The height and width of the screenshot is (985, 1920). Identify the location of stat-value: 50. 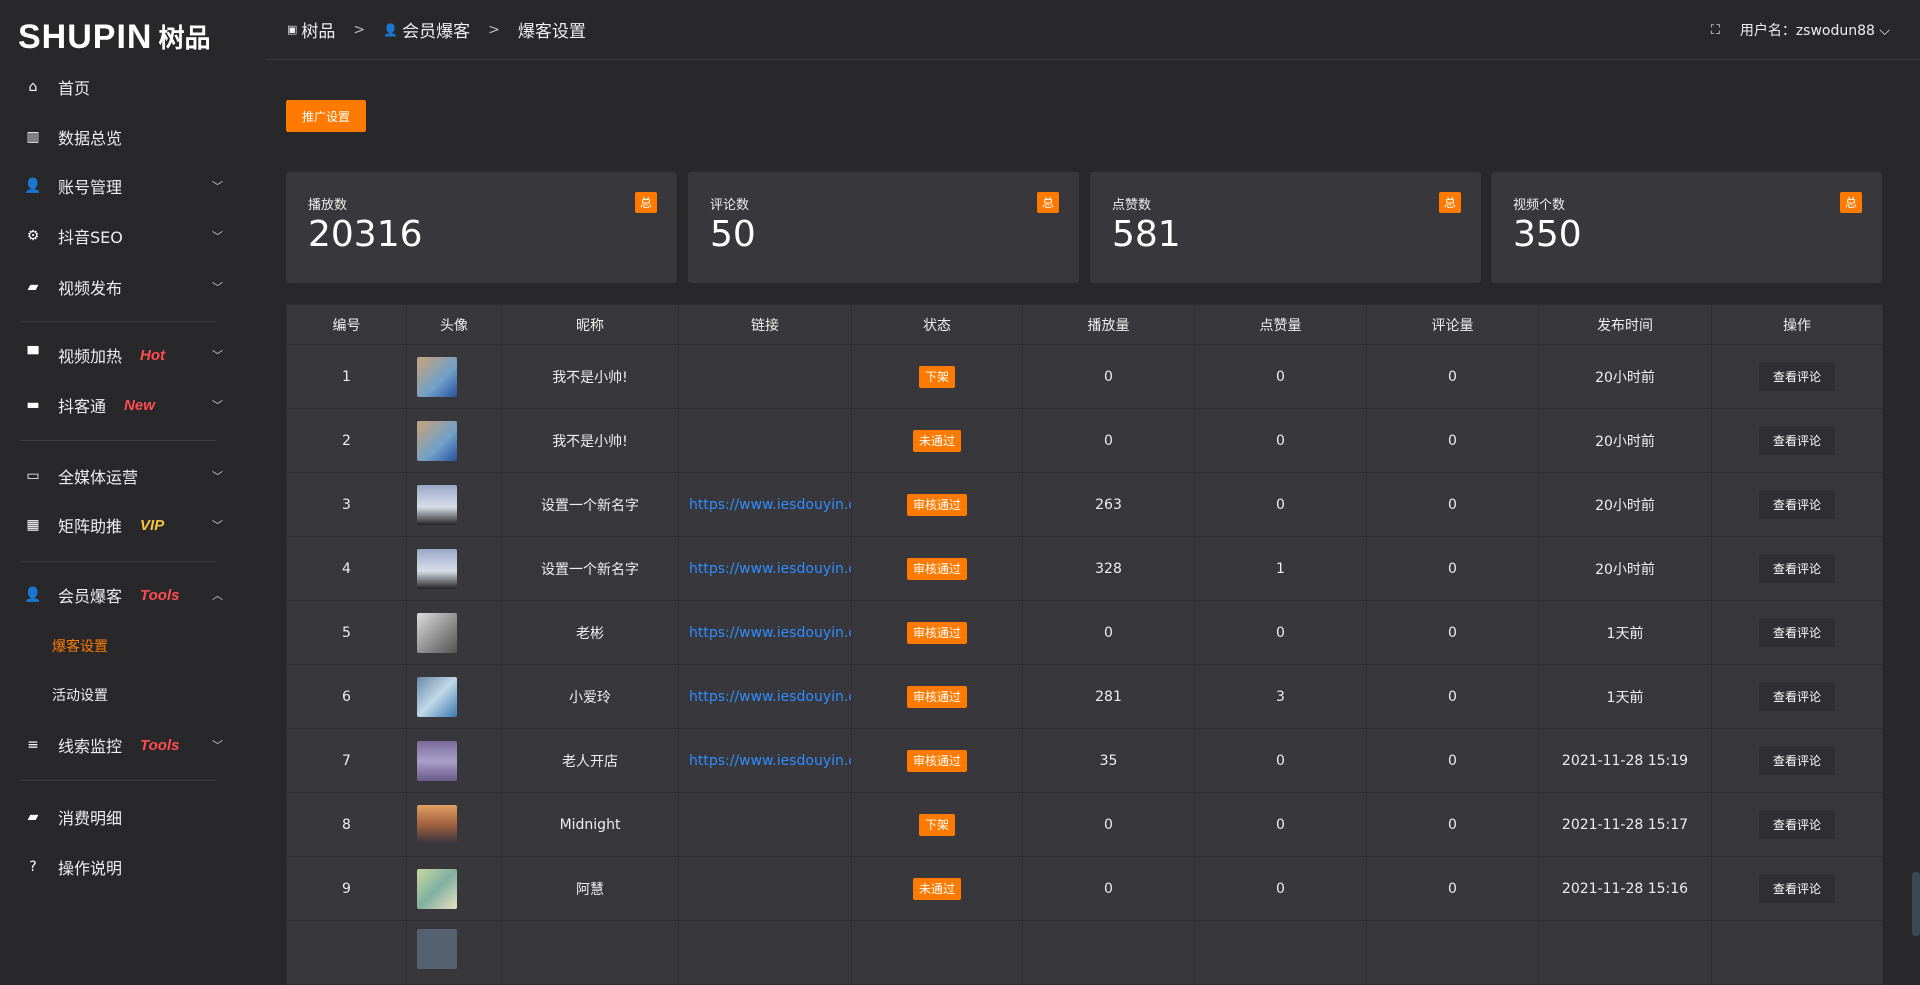
(733, 234).